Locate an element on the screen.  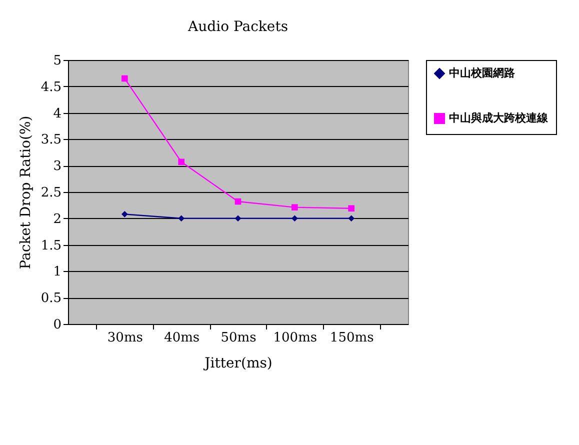
y-axis-title: Packet Drop Ratio(%) is located at coordinates (26, 193).